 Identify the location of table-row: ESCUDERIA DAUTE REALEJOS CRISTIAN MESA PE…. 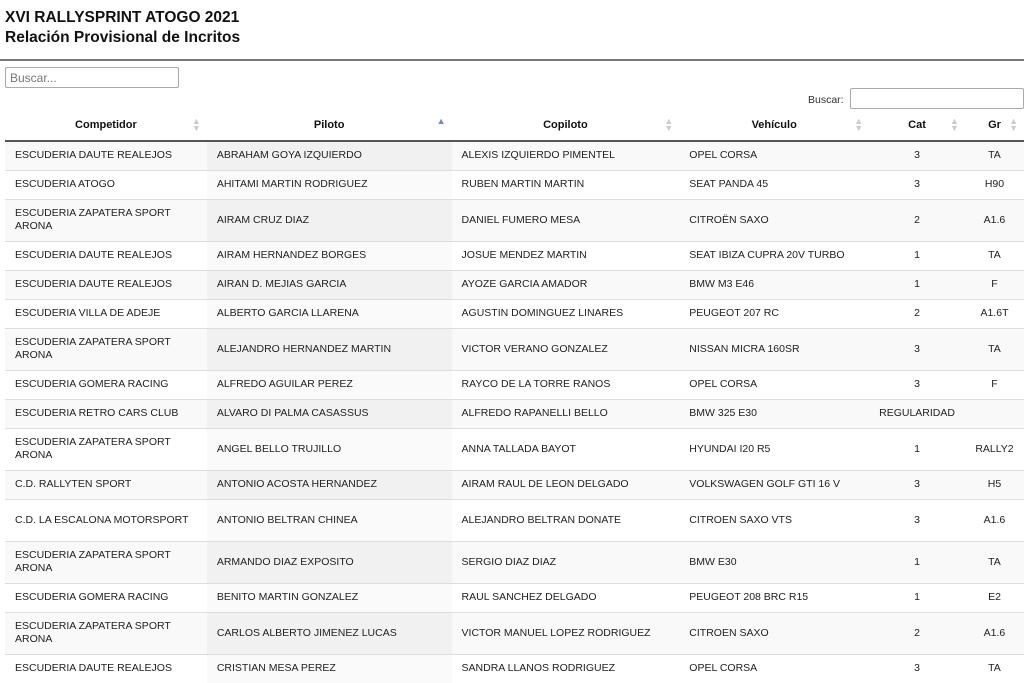
(514, 668).